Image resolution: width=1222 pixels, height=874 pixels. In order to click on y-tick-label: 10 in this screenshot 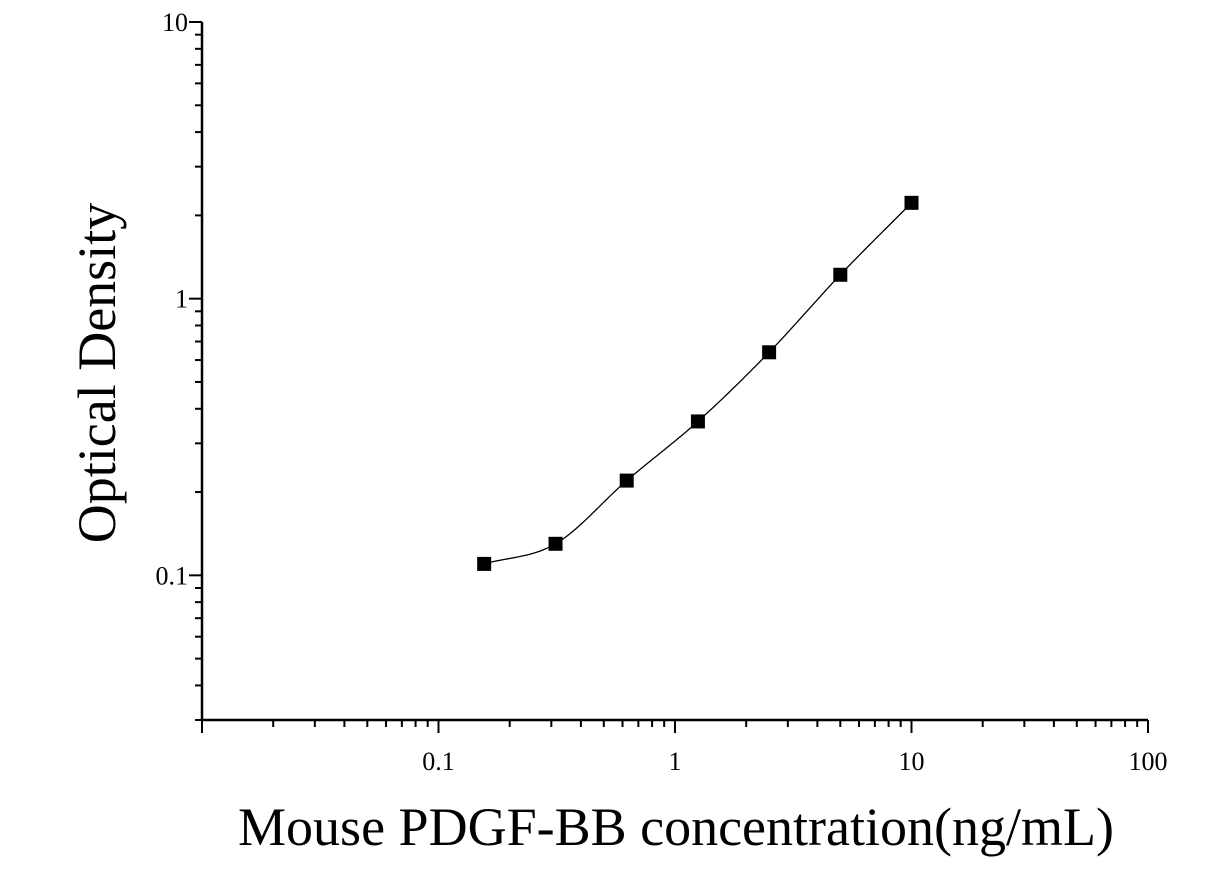, I will do `click(175, 22)`.